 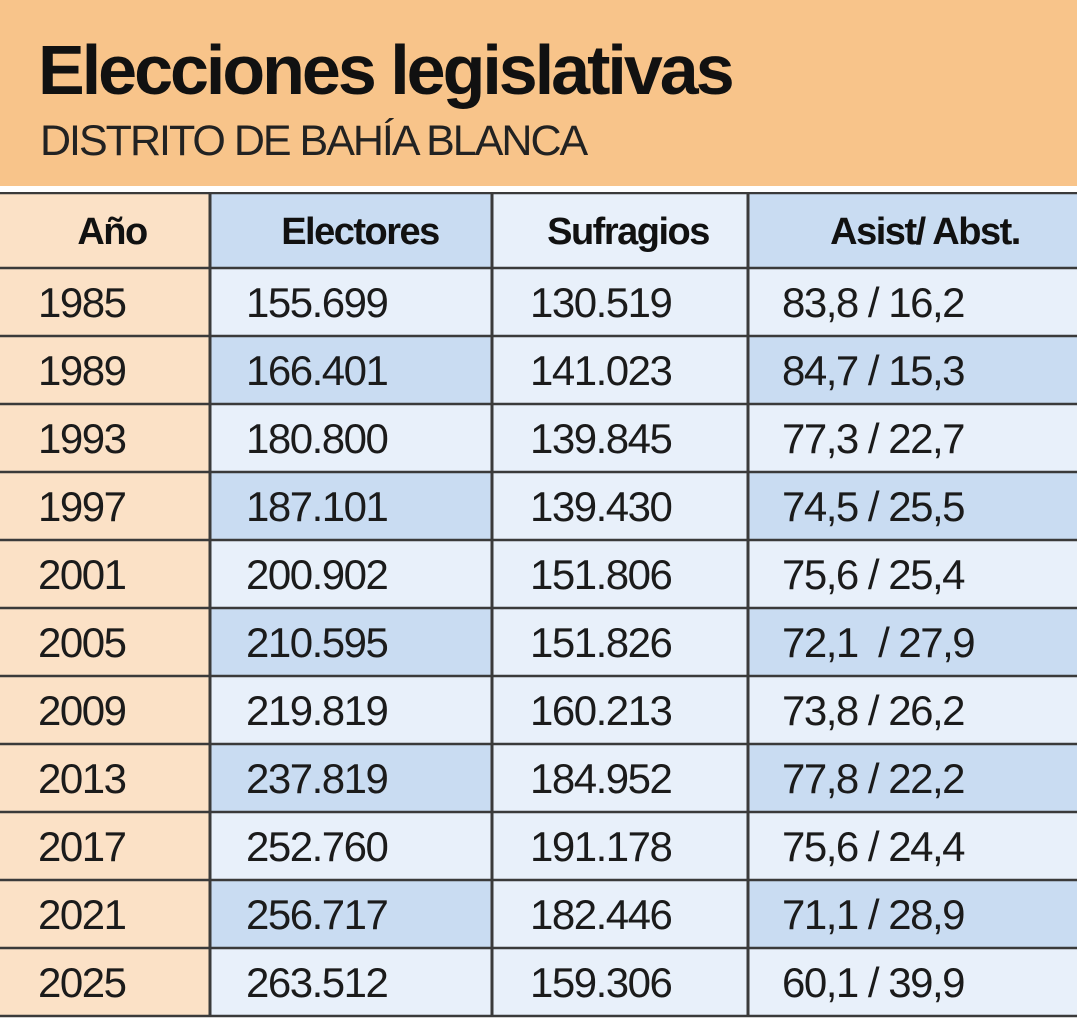 I want to click on cell-year: 2009, so click(x=82, y=710).